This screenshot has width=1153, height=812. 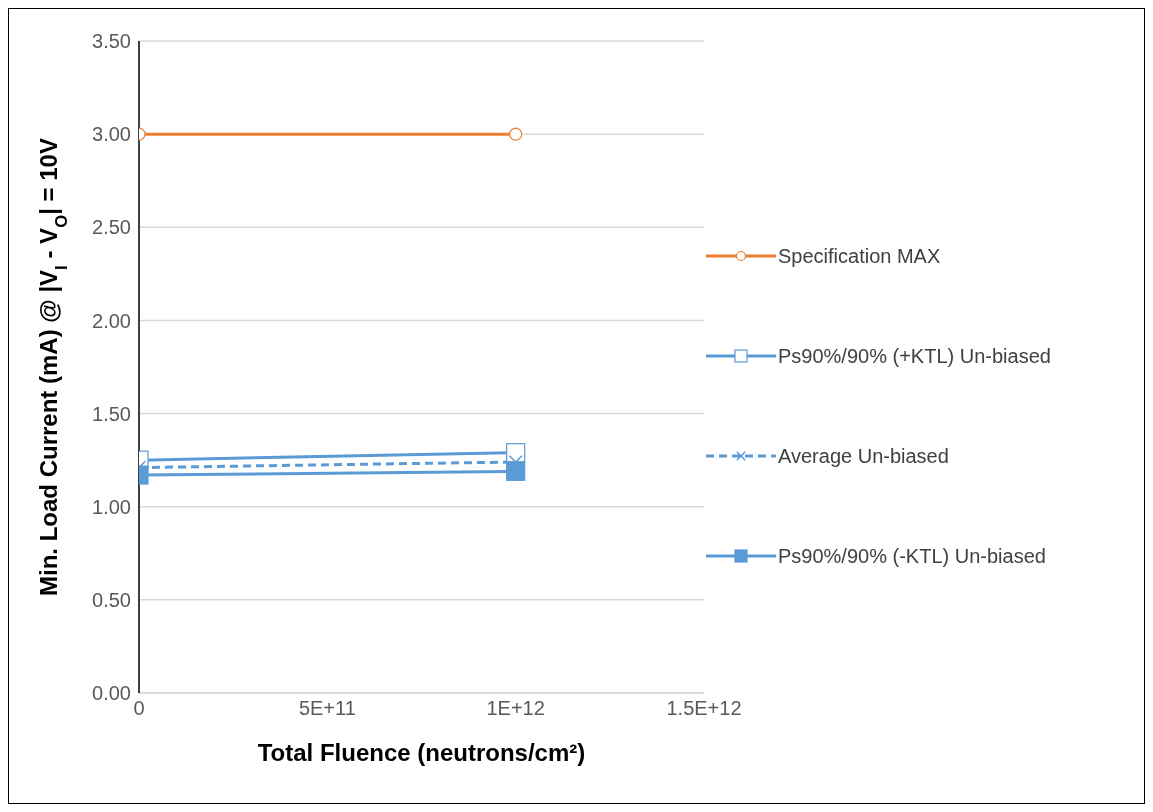 I want to click on y-tick-label: 0.50, so click(x=111, y=599).